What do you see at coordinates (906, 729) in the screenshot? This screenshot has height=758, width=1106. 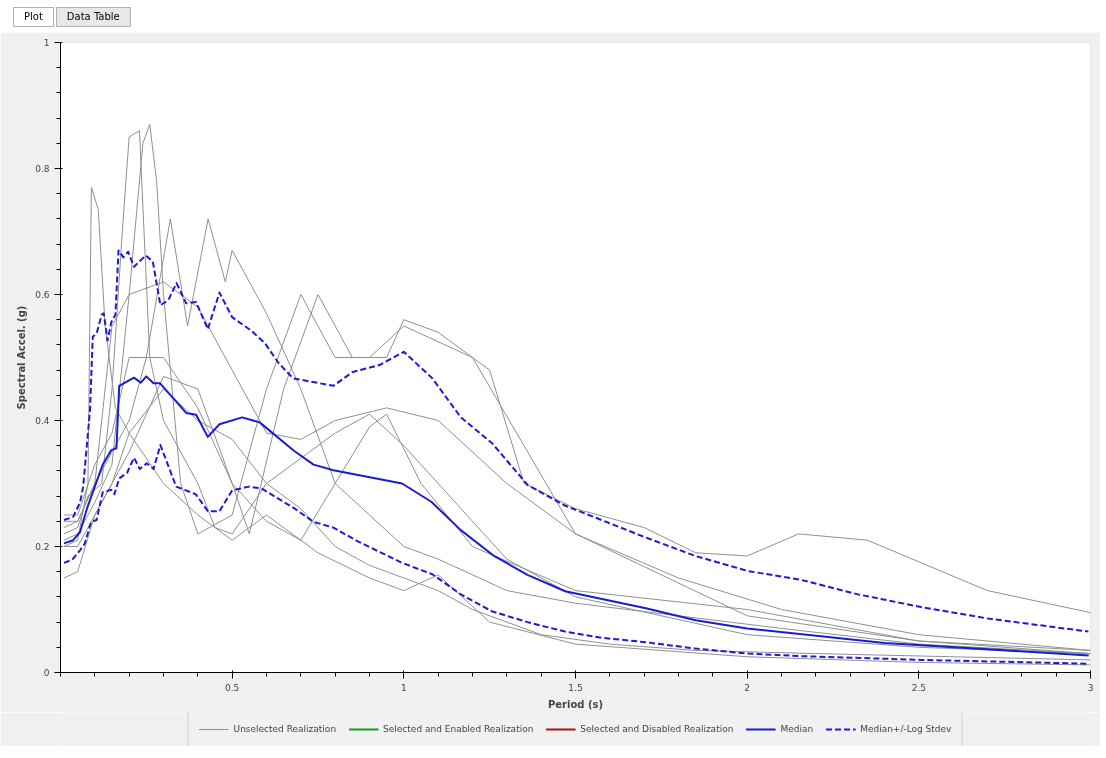 I see `legend-label: Median+/-Log Stdev` at bounding box center [906, 729].